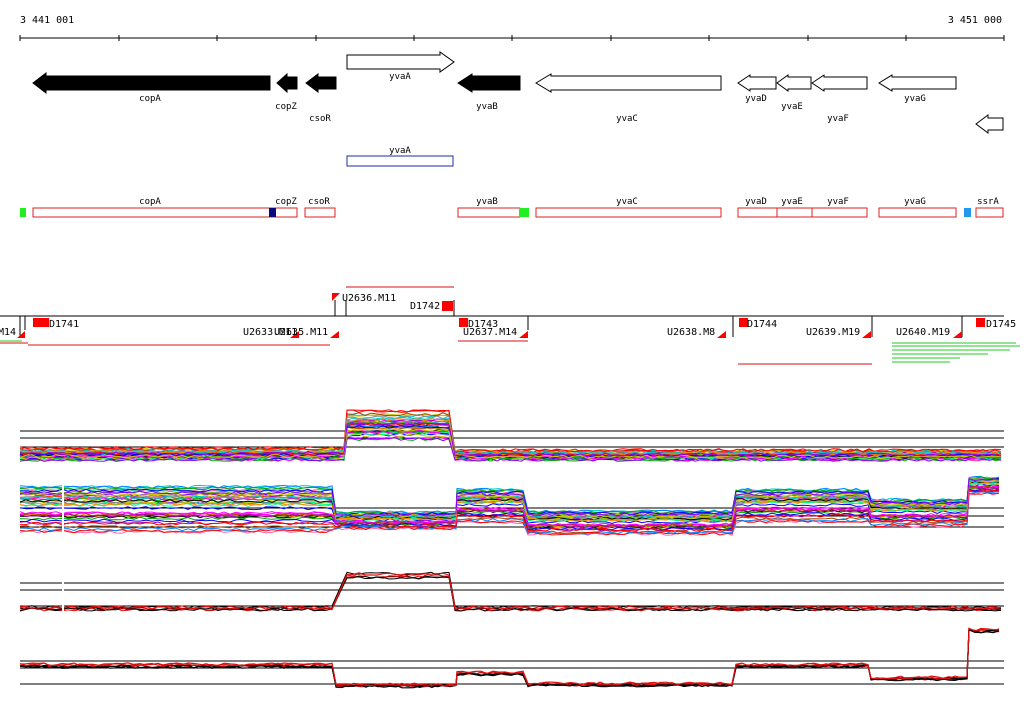 The width and height of the screenshot is (1024, 719). I want to click on gene-copZ: copZ, so click(286, 92).